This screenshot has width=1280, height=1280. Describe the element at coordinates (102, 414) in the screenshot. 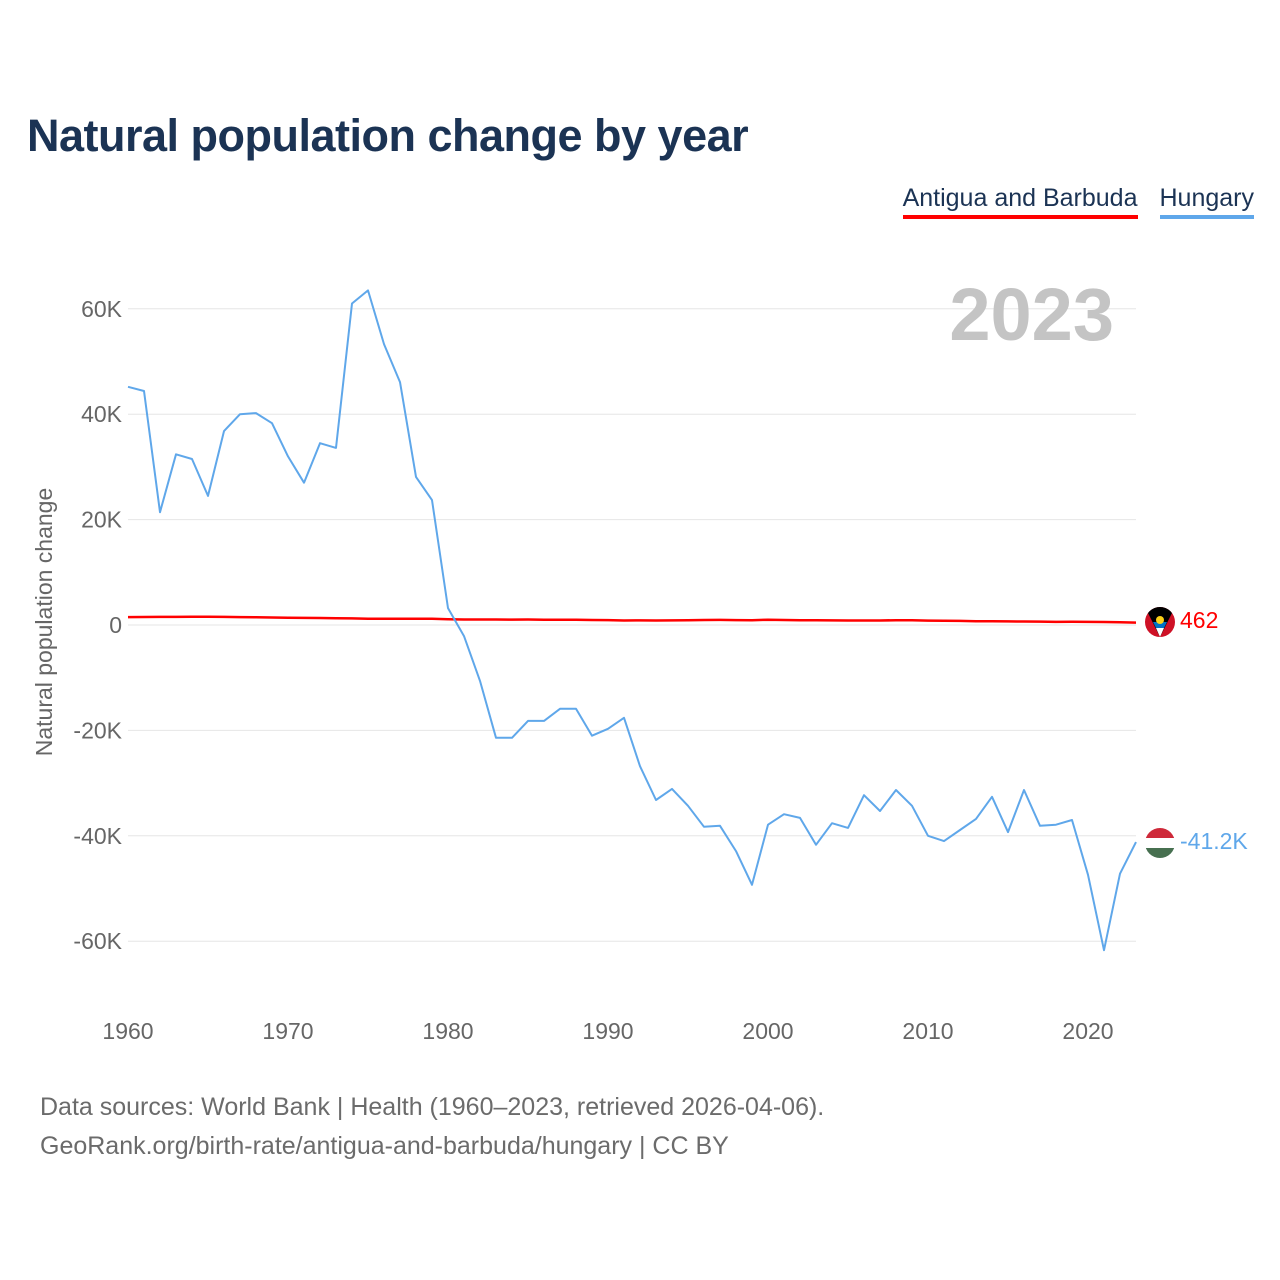

I see `y-tick-label: 40K` at that location.